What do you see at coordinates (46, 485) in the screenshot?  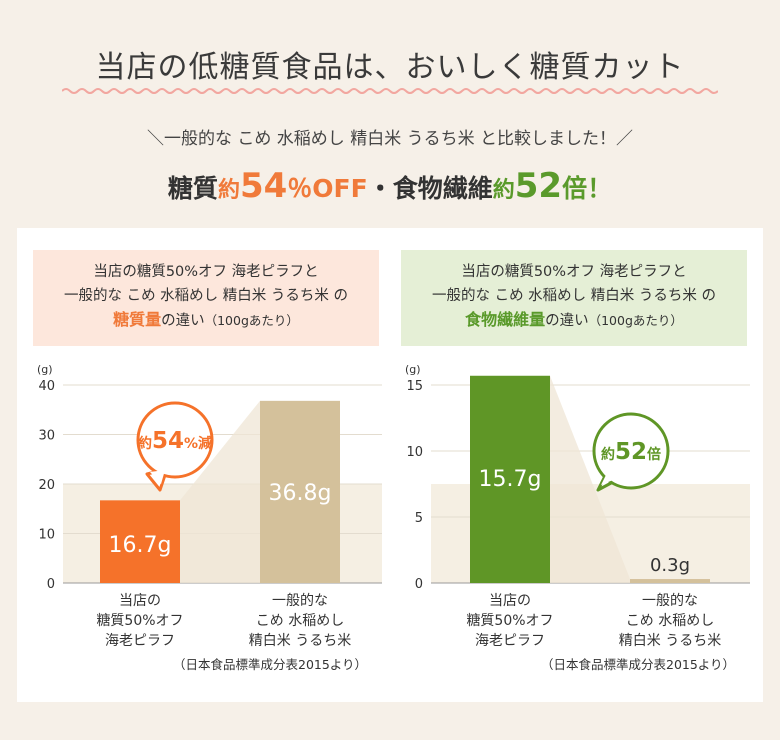 I see `y-tick-label: 20` at bounding box center [46, 485].